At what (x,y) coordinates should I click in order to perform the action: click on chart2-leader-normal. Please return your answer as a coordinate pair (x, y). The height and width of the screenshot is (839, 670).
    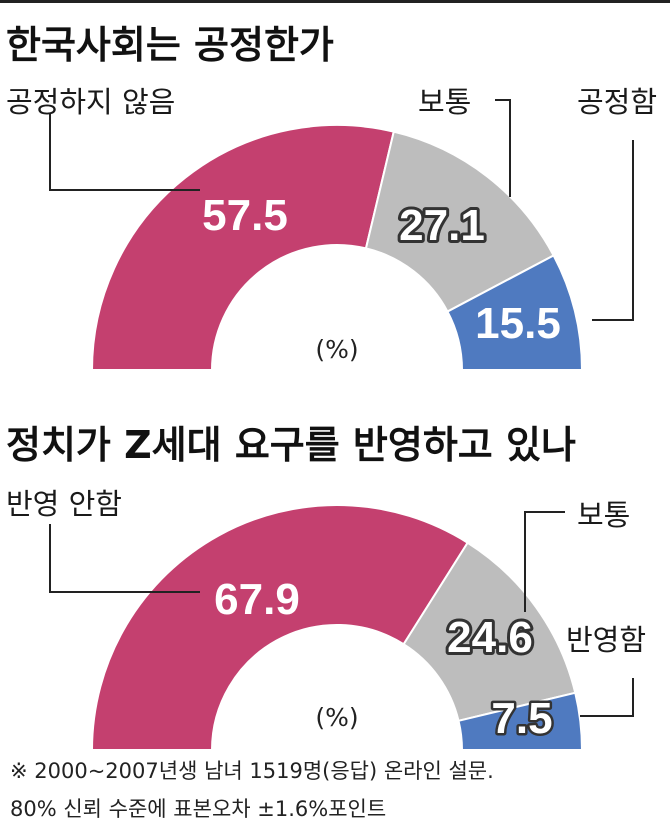
    Looking at the image, I should click on (544, 561).